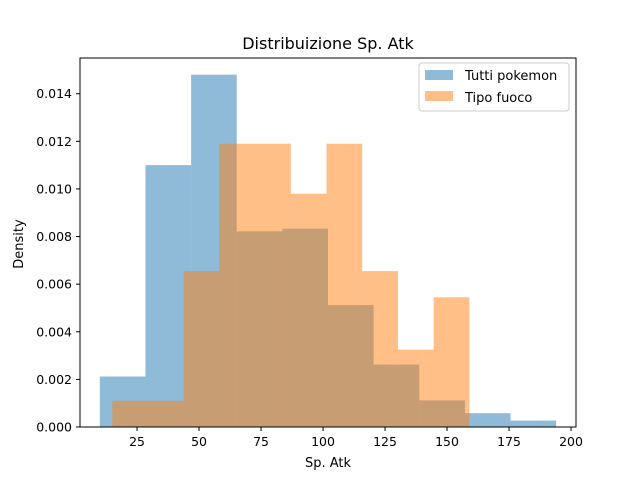 The height and width of the screenshot is (480, 640). Describe the element at coordinates (509, 441) in the screenshot. I see `x-tick-label-175: 175` at that location.